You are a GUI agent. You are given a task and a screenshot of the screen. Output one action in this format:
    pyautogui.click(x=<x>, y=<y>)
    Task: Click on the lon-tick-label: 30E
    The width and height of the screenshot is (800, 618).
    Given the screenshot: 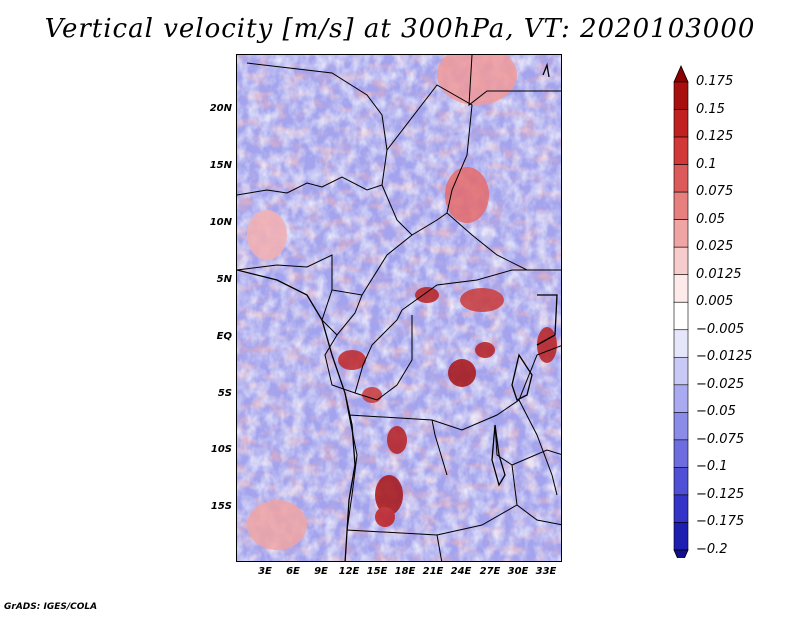 What is the action you would take?
    pyautogui.click(x=518, y=571)
    